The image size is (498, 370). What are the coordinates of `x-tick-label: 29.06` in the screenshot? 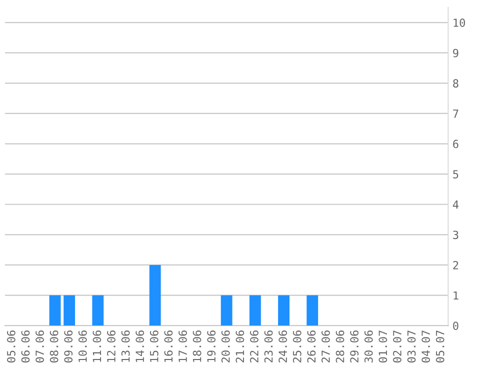 It's located at (354, 346).